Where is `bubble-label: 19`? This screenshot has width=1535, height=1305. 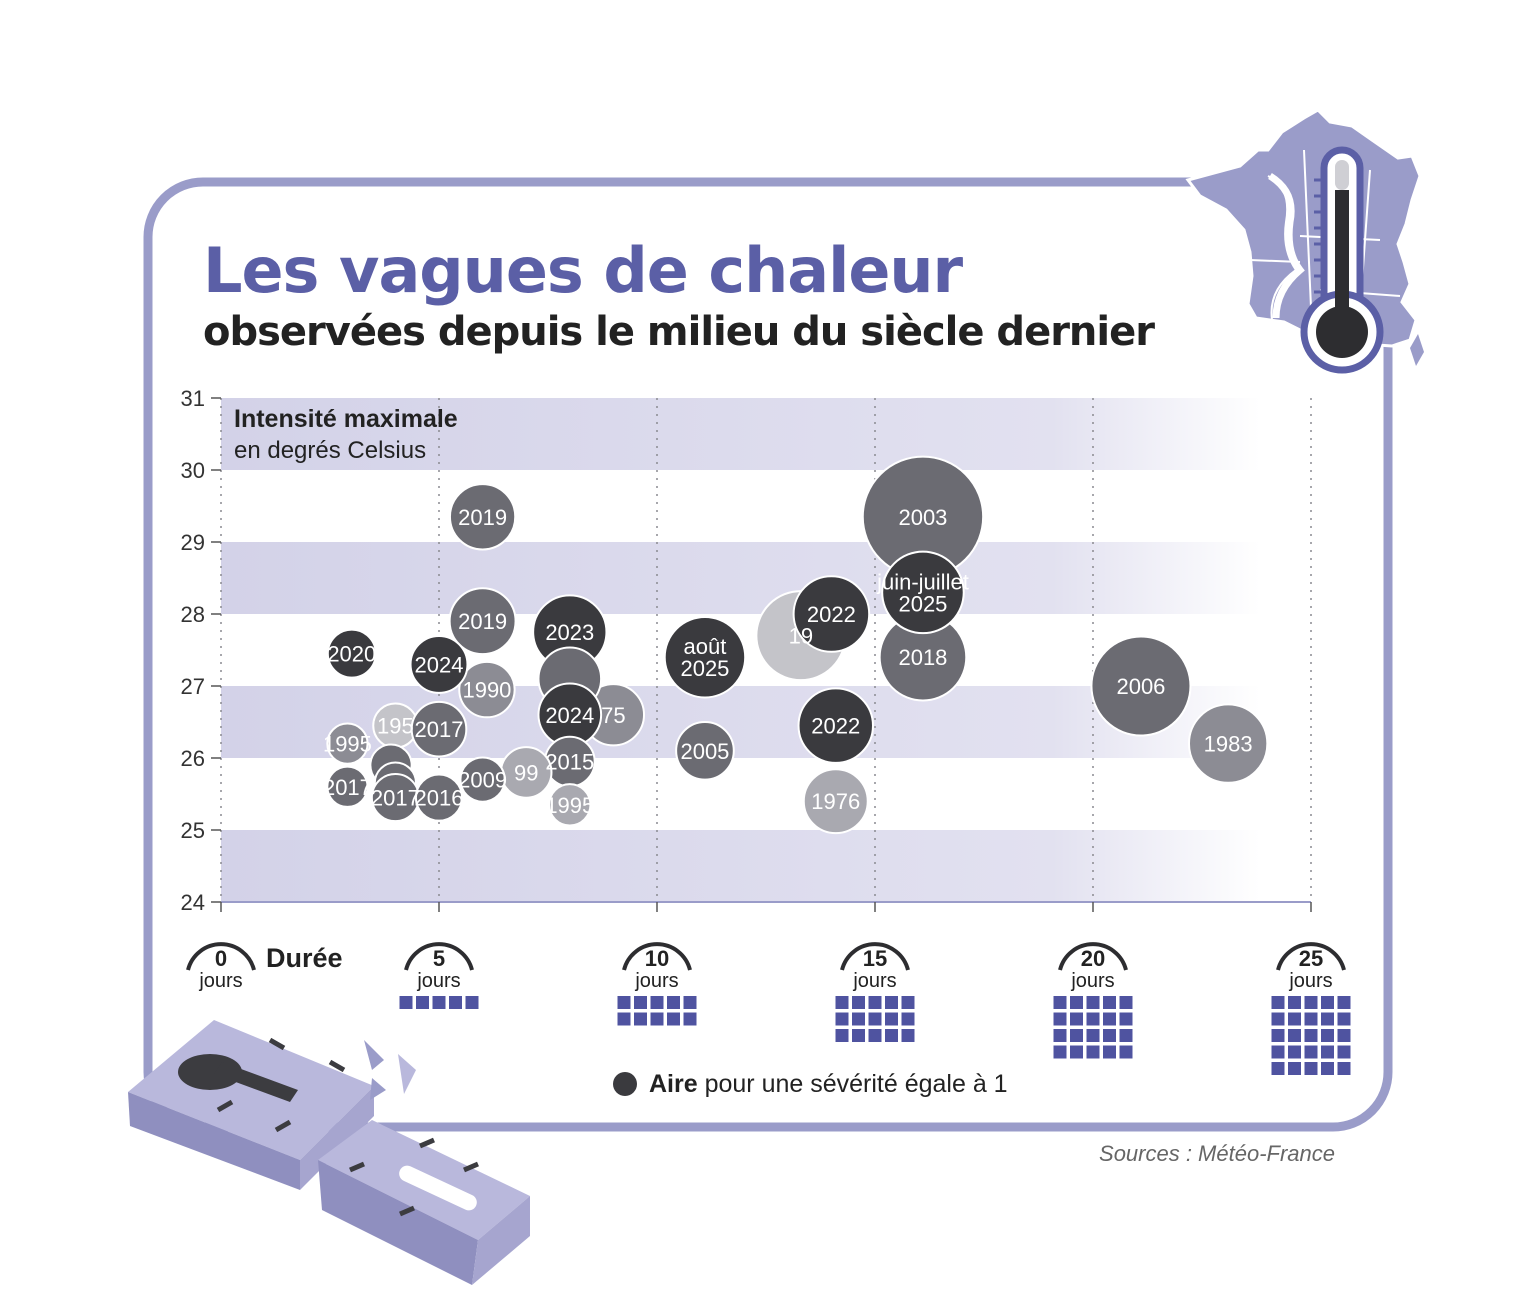
bubble-label: 19 is located at coordinates (801, 636).